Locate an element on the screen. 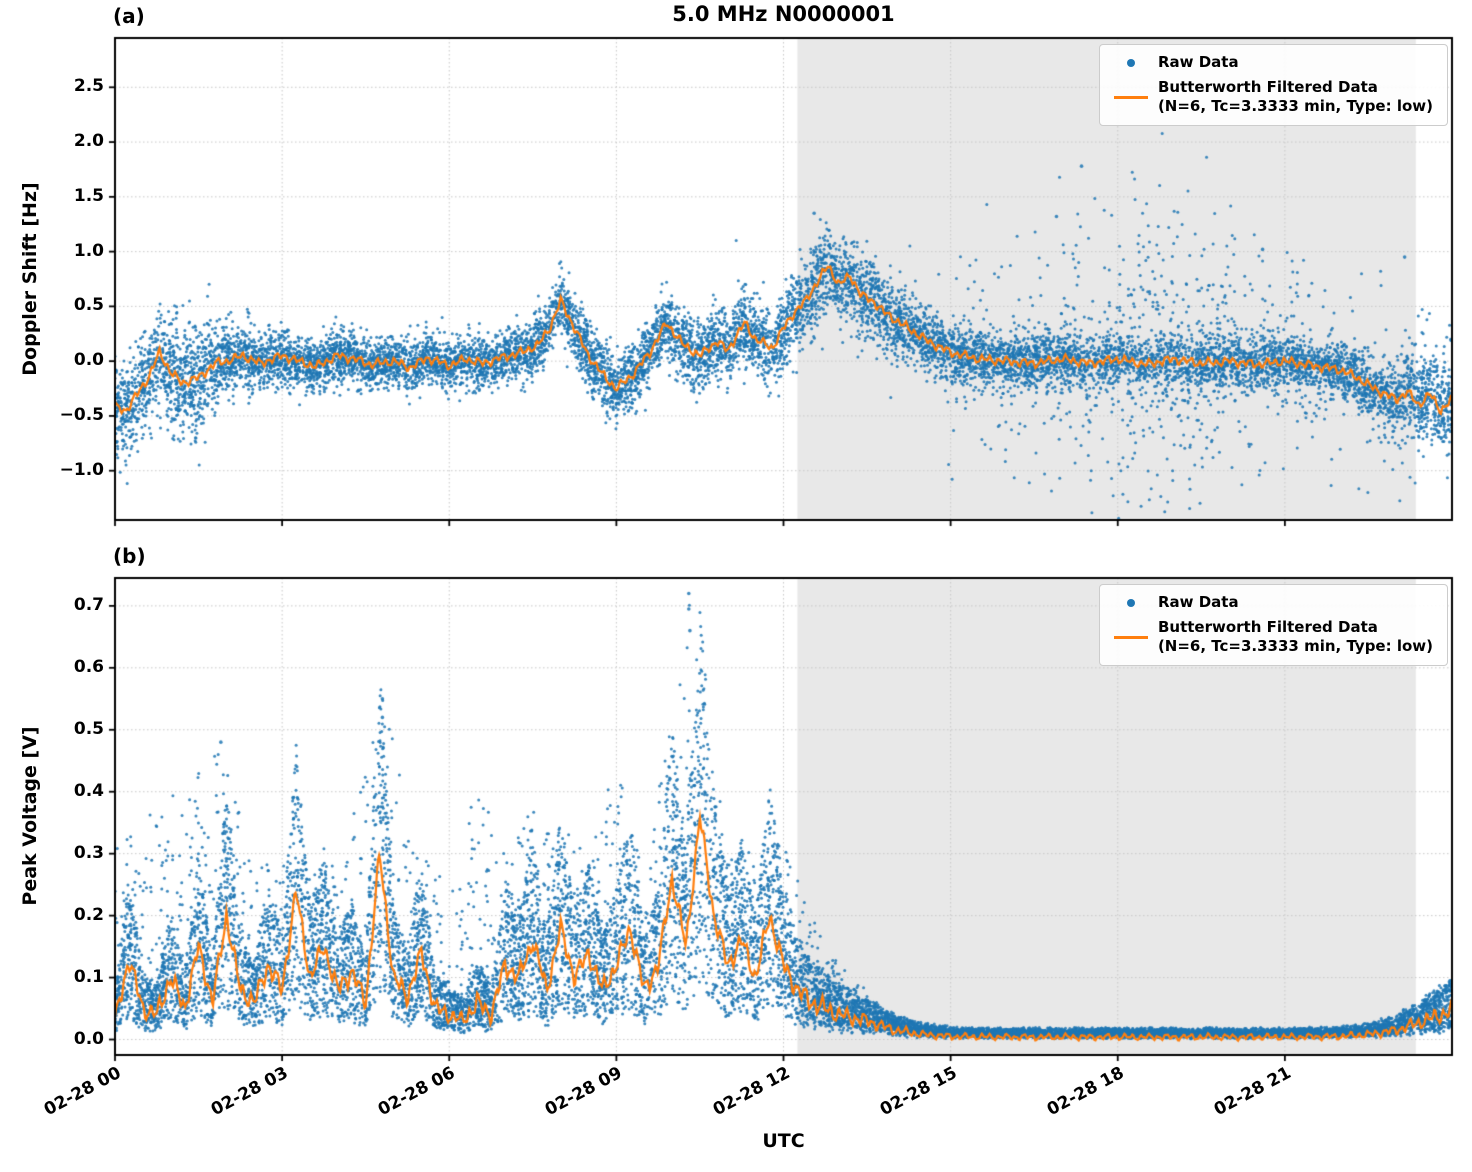  y-tick-label: −1.0 is located at coordinates (81, 469).